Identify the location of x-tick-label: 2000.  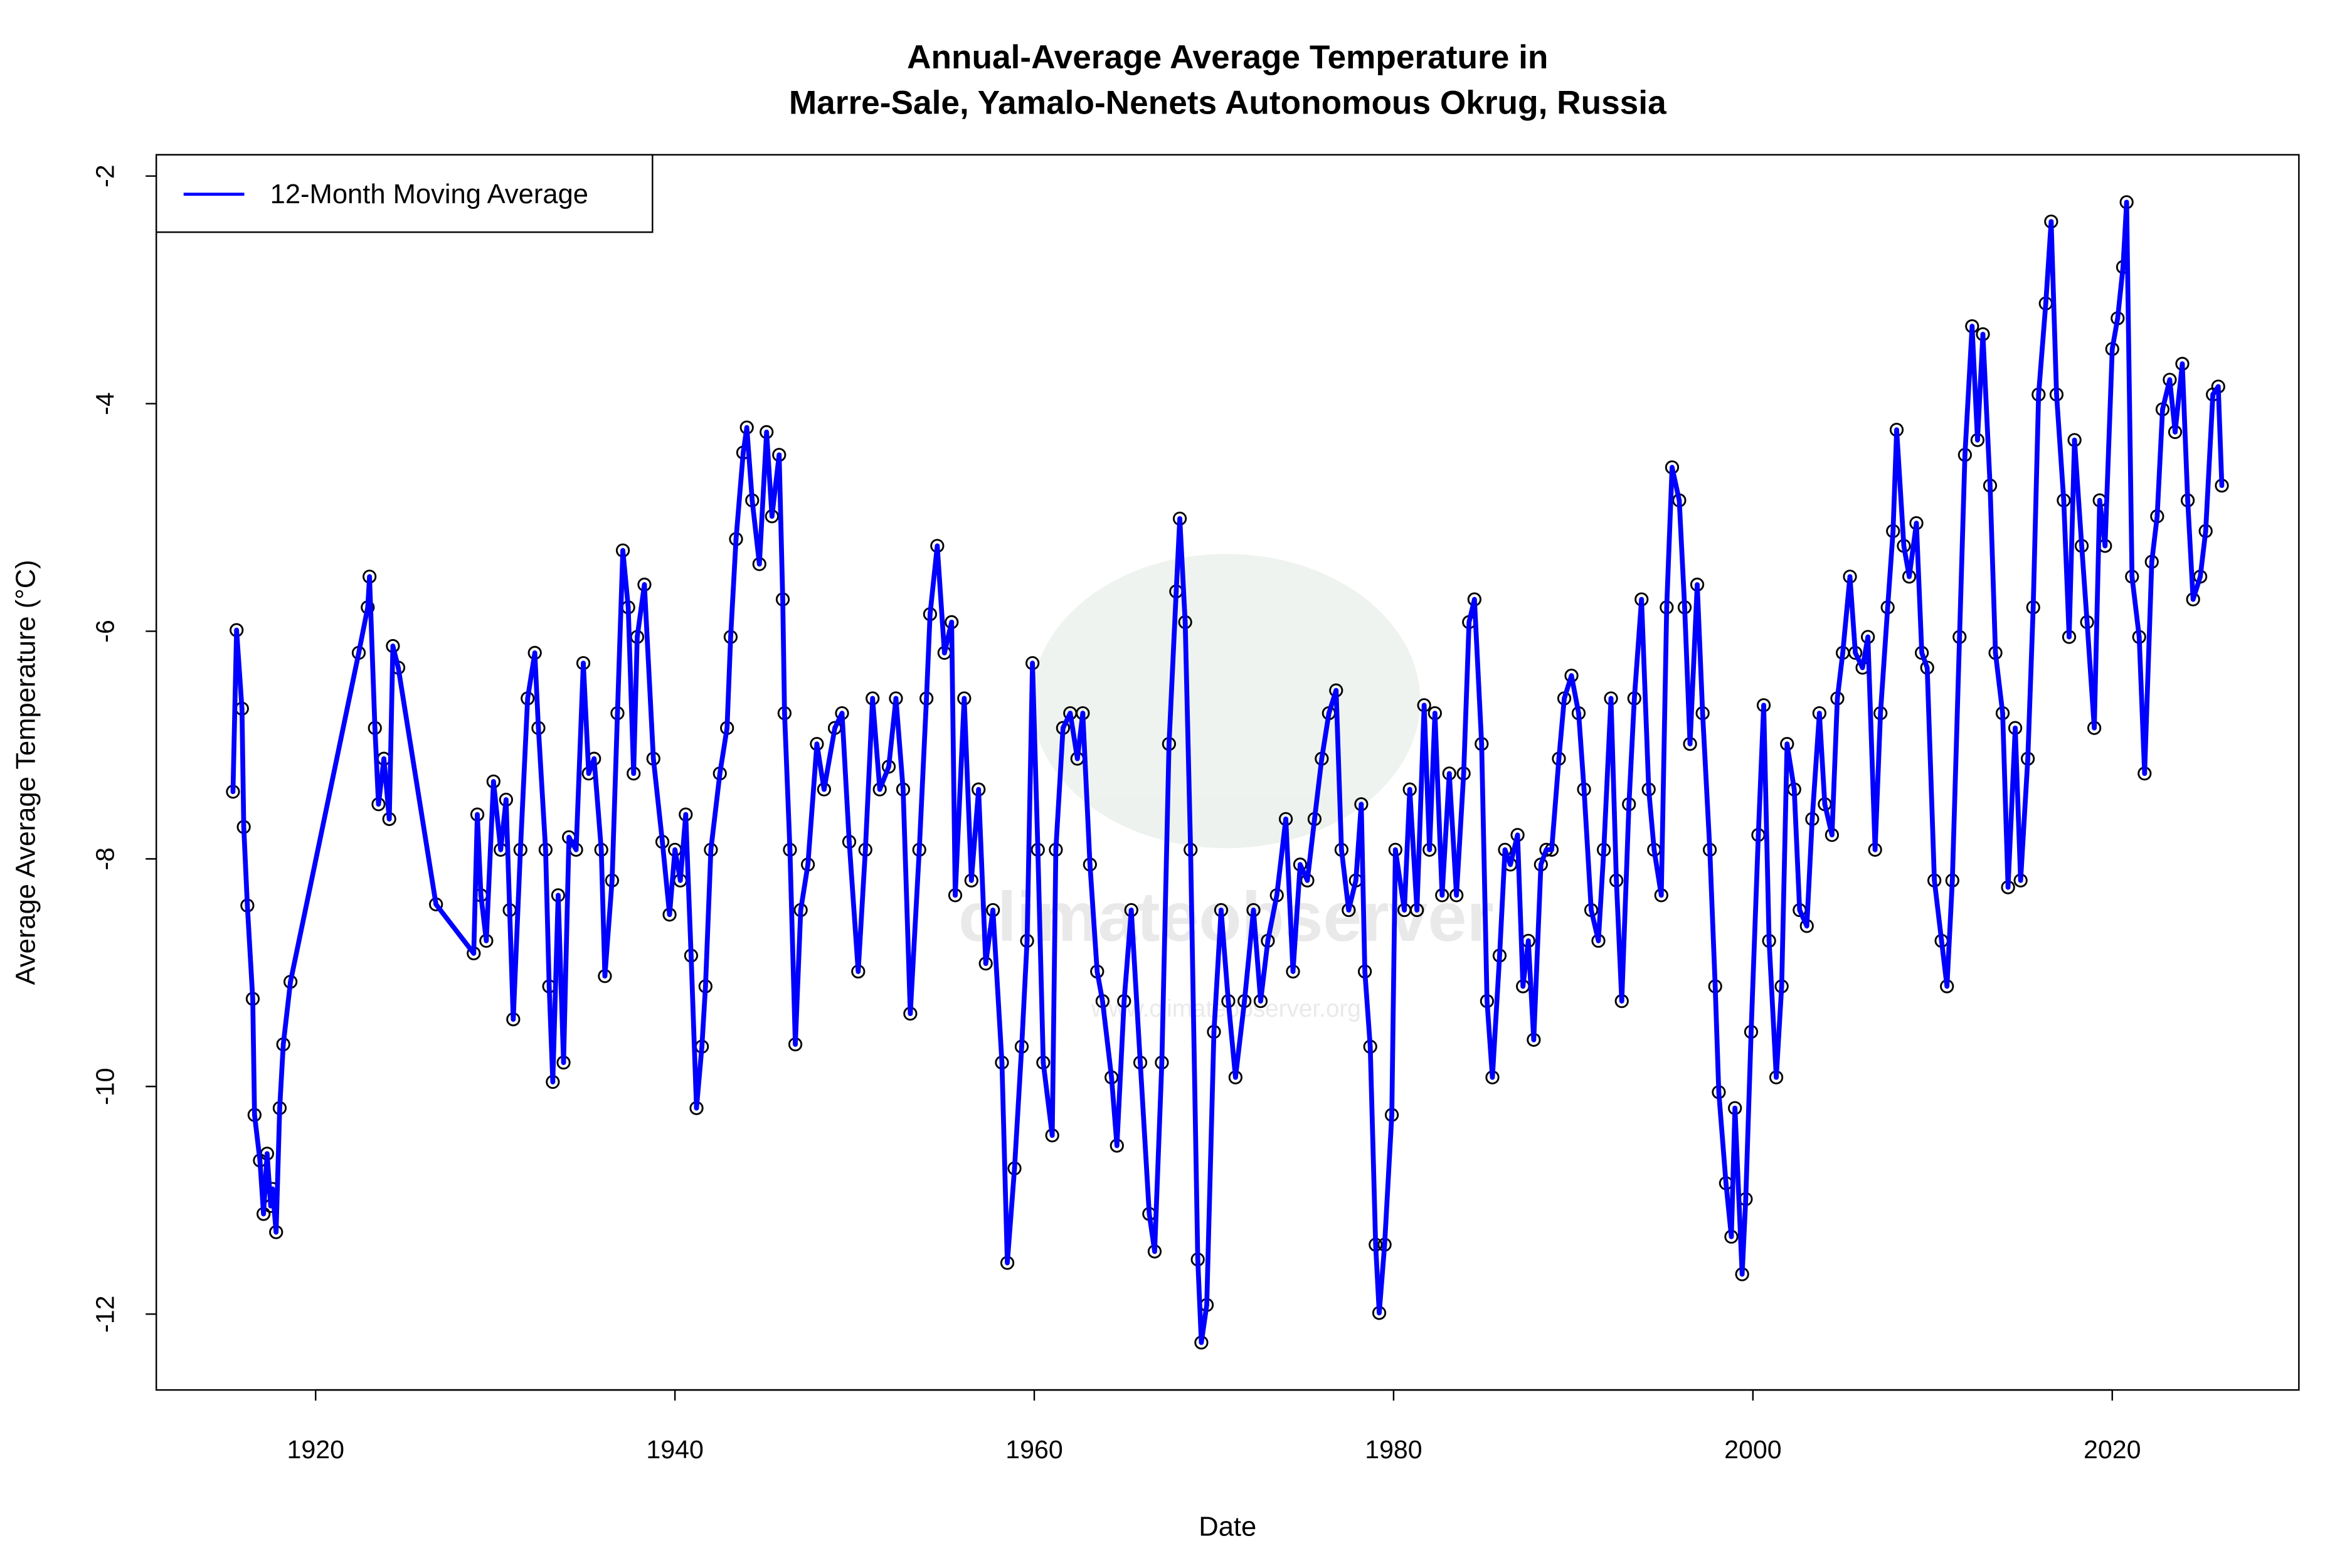
(1752, 1449).